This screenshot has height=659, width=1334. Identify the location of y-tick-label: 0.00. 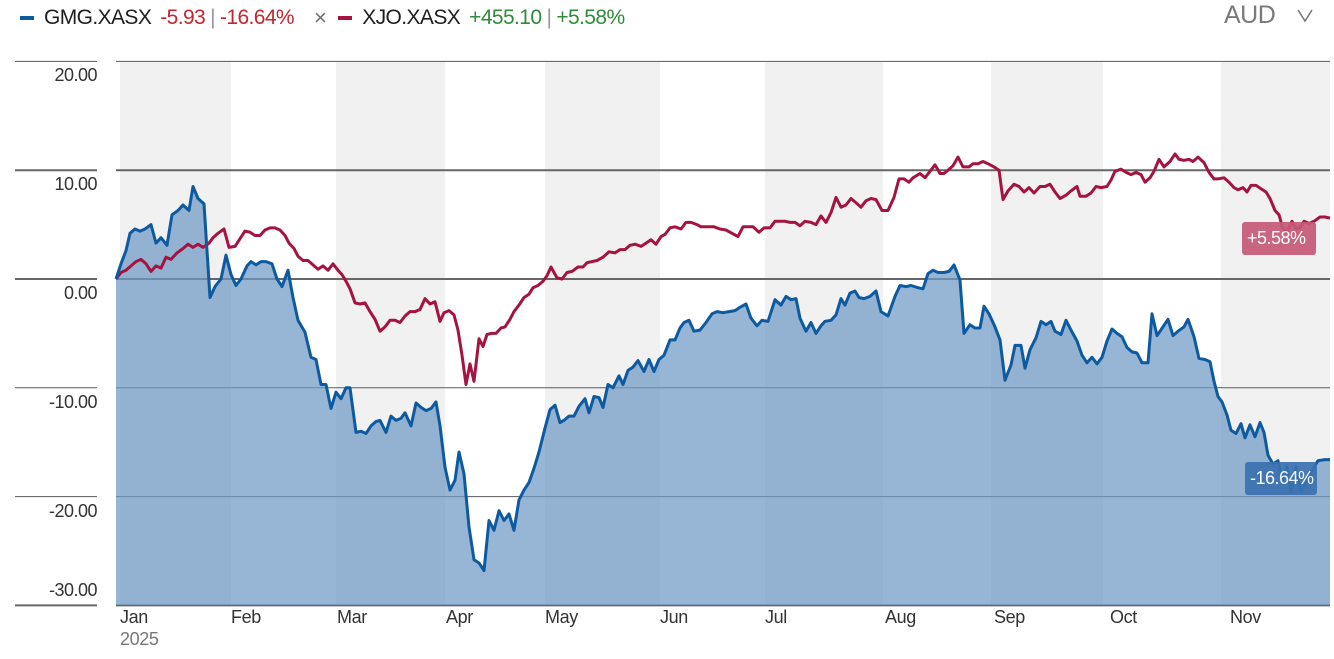
(80, 293).